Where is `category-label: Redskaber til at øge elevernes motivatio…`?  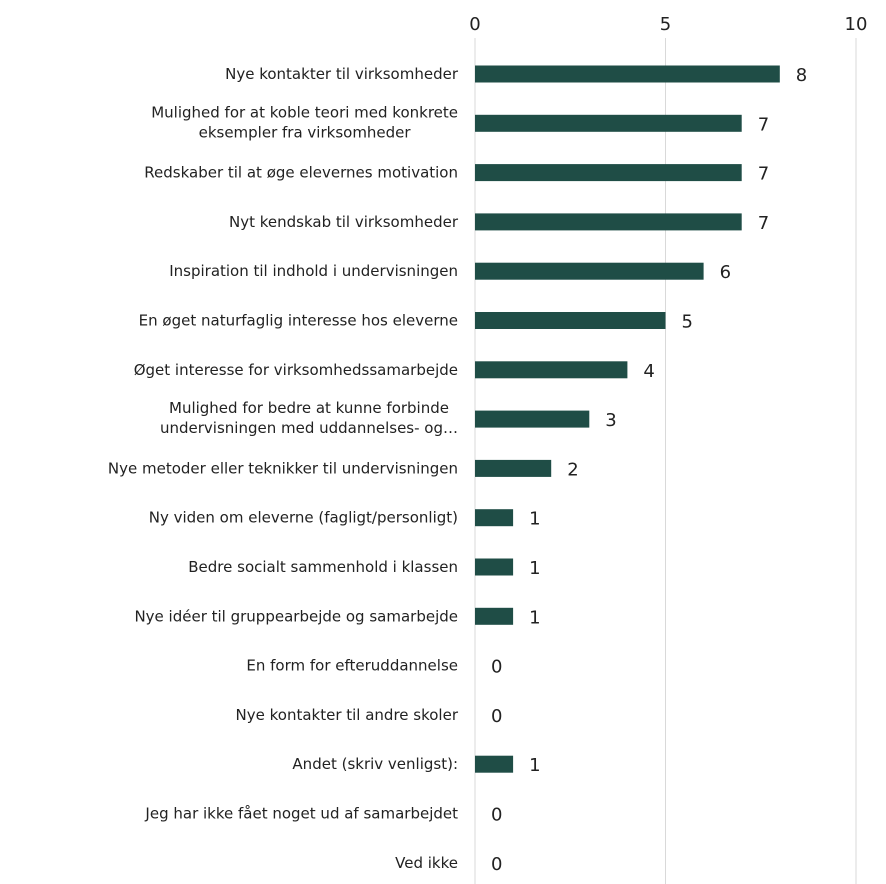 category-label: Redskaber til at øge elevernes motivatio… is located at coordinates (301, 173).